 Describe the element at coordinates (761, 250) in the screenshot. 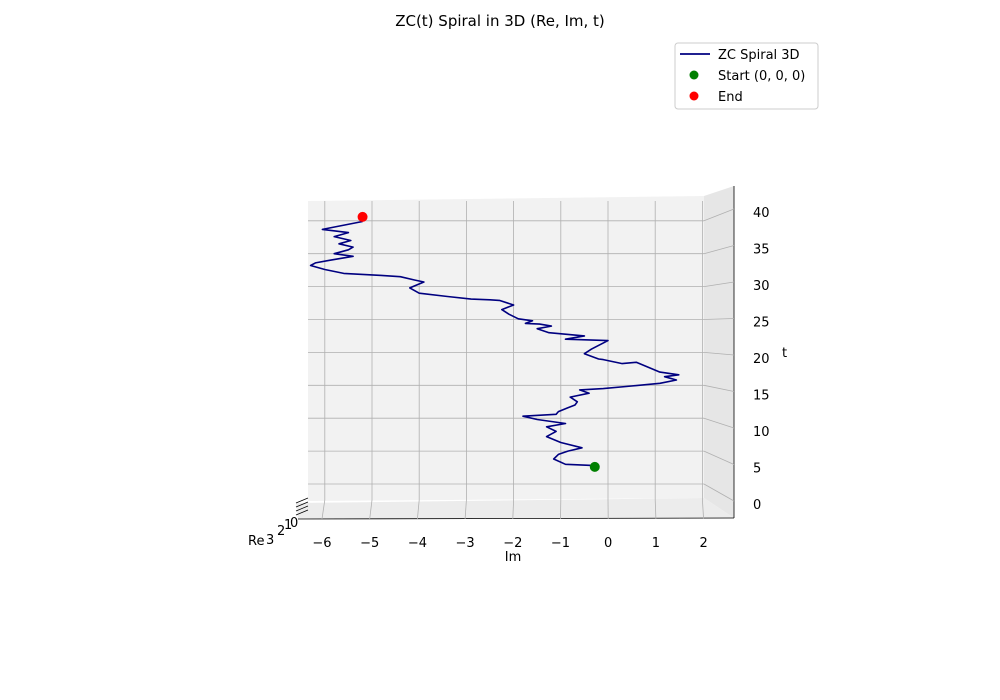

I see `t-tick-label: 35` at that location.